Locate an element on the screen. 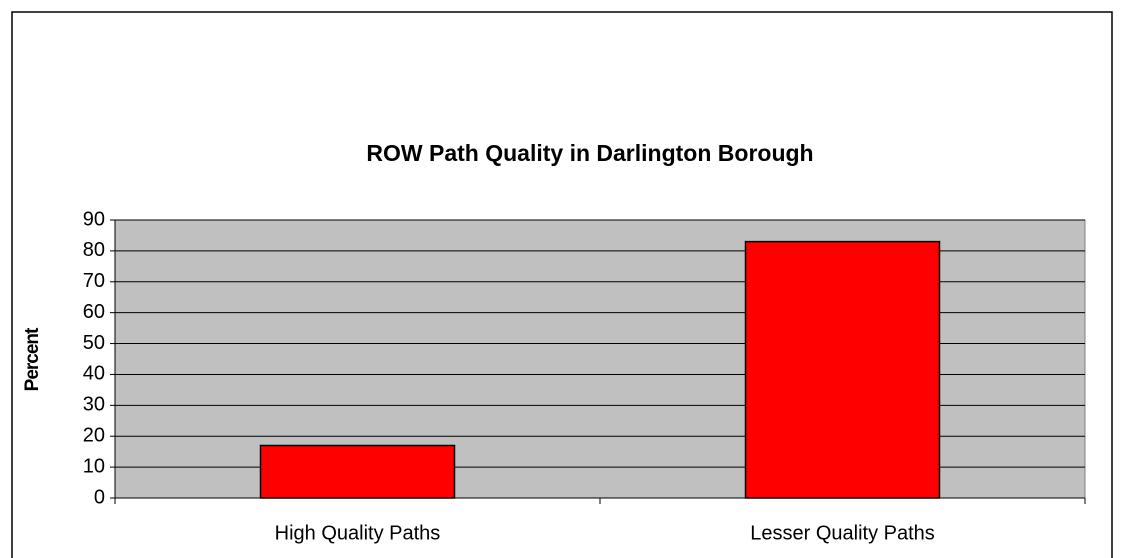  y-tick-label: 10 is located at coordinates (94, 466).